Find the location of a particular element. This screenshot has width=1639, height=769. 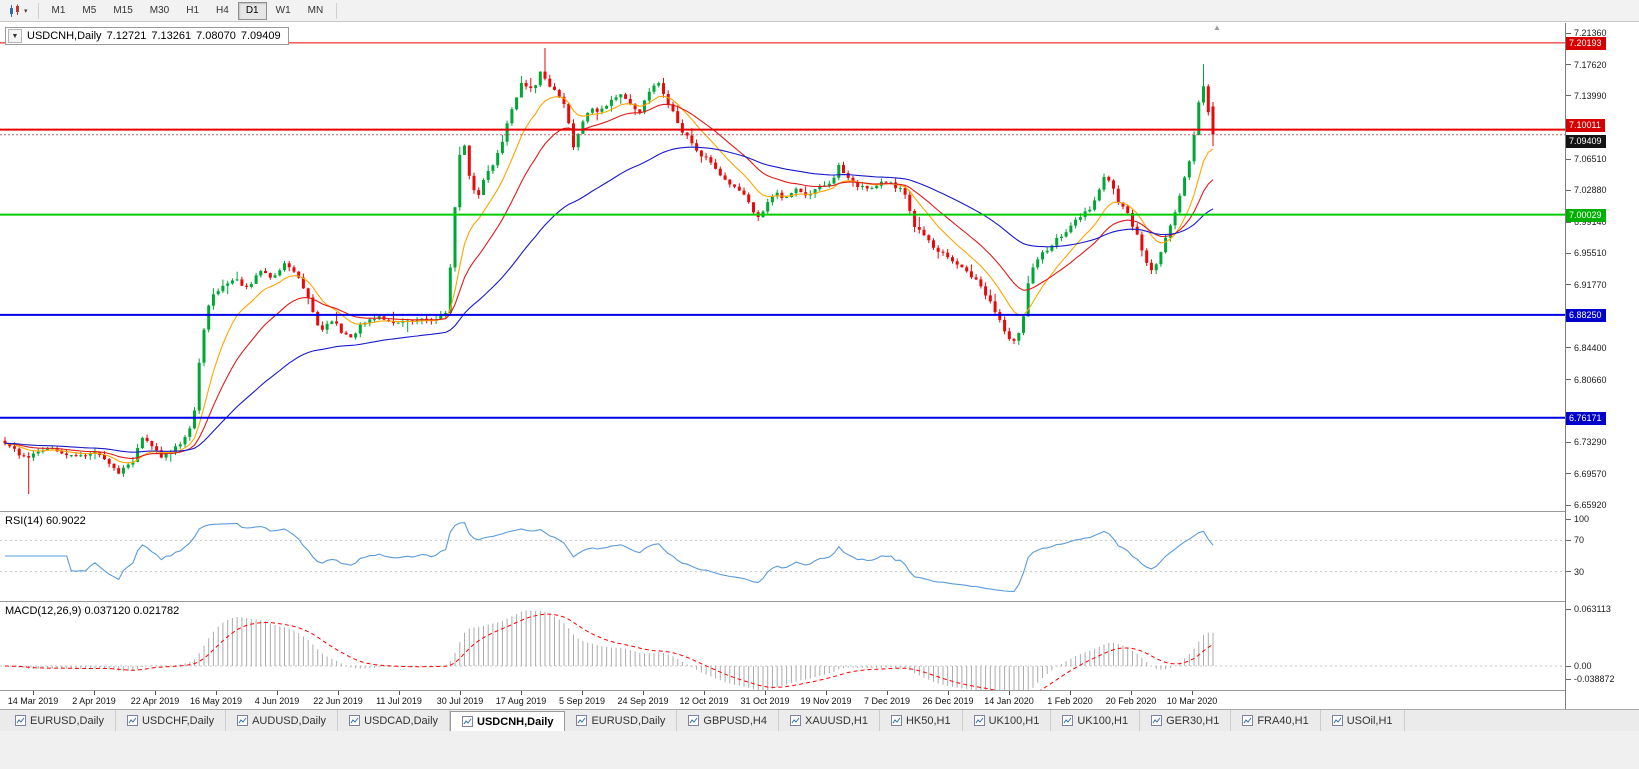

price-level-label: 7.10011 is located at coordinates (1585, 125).